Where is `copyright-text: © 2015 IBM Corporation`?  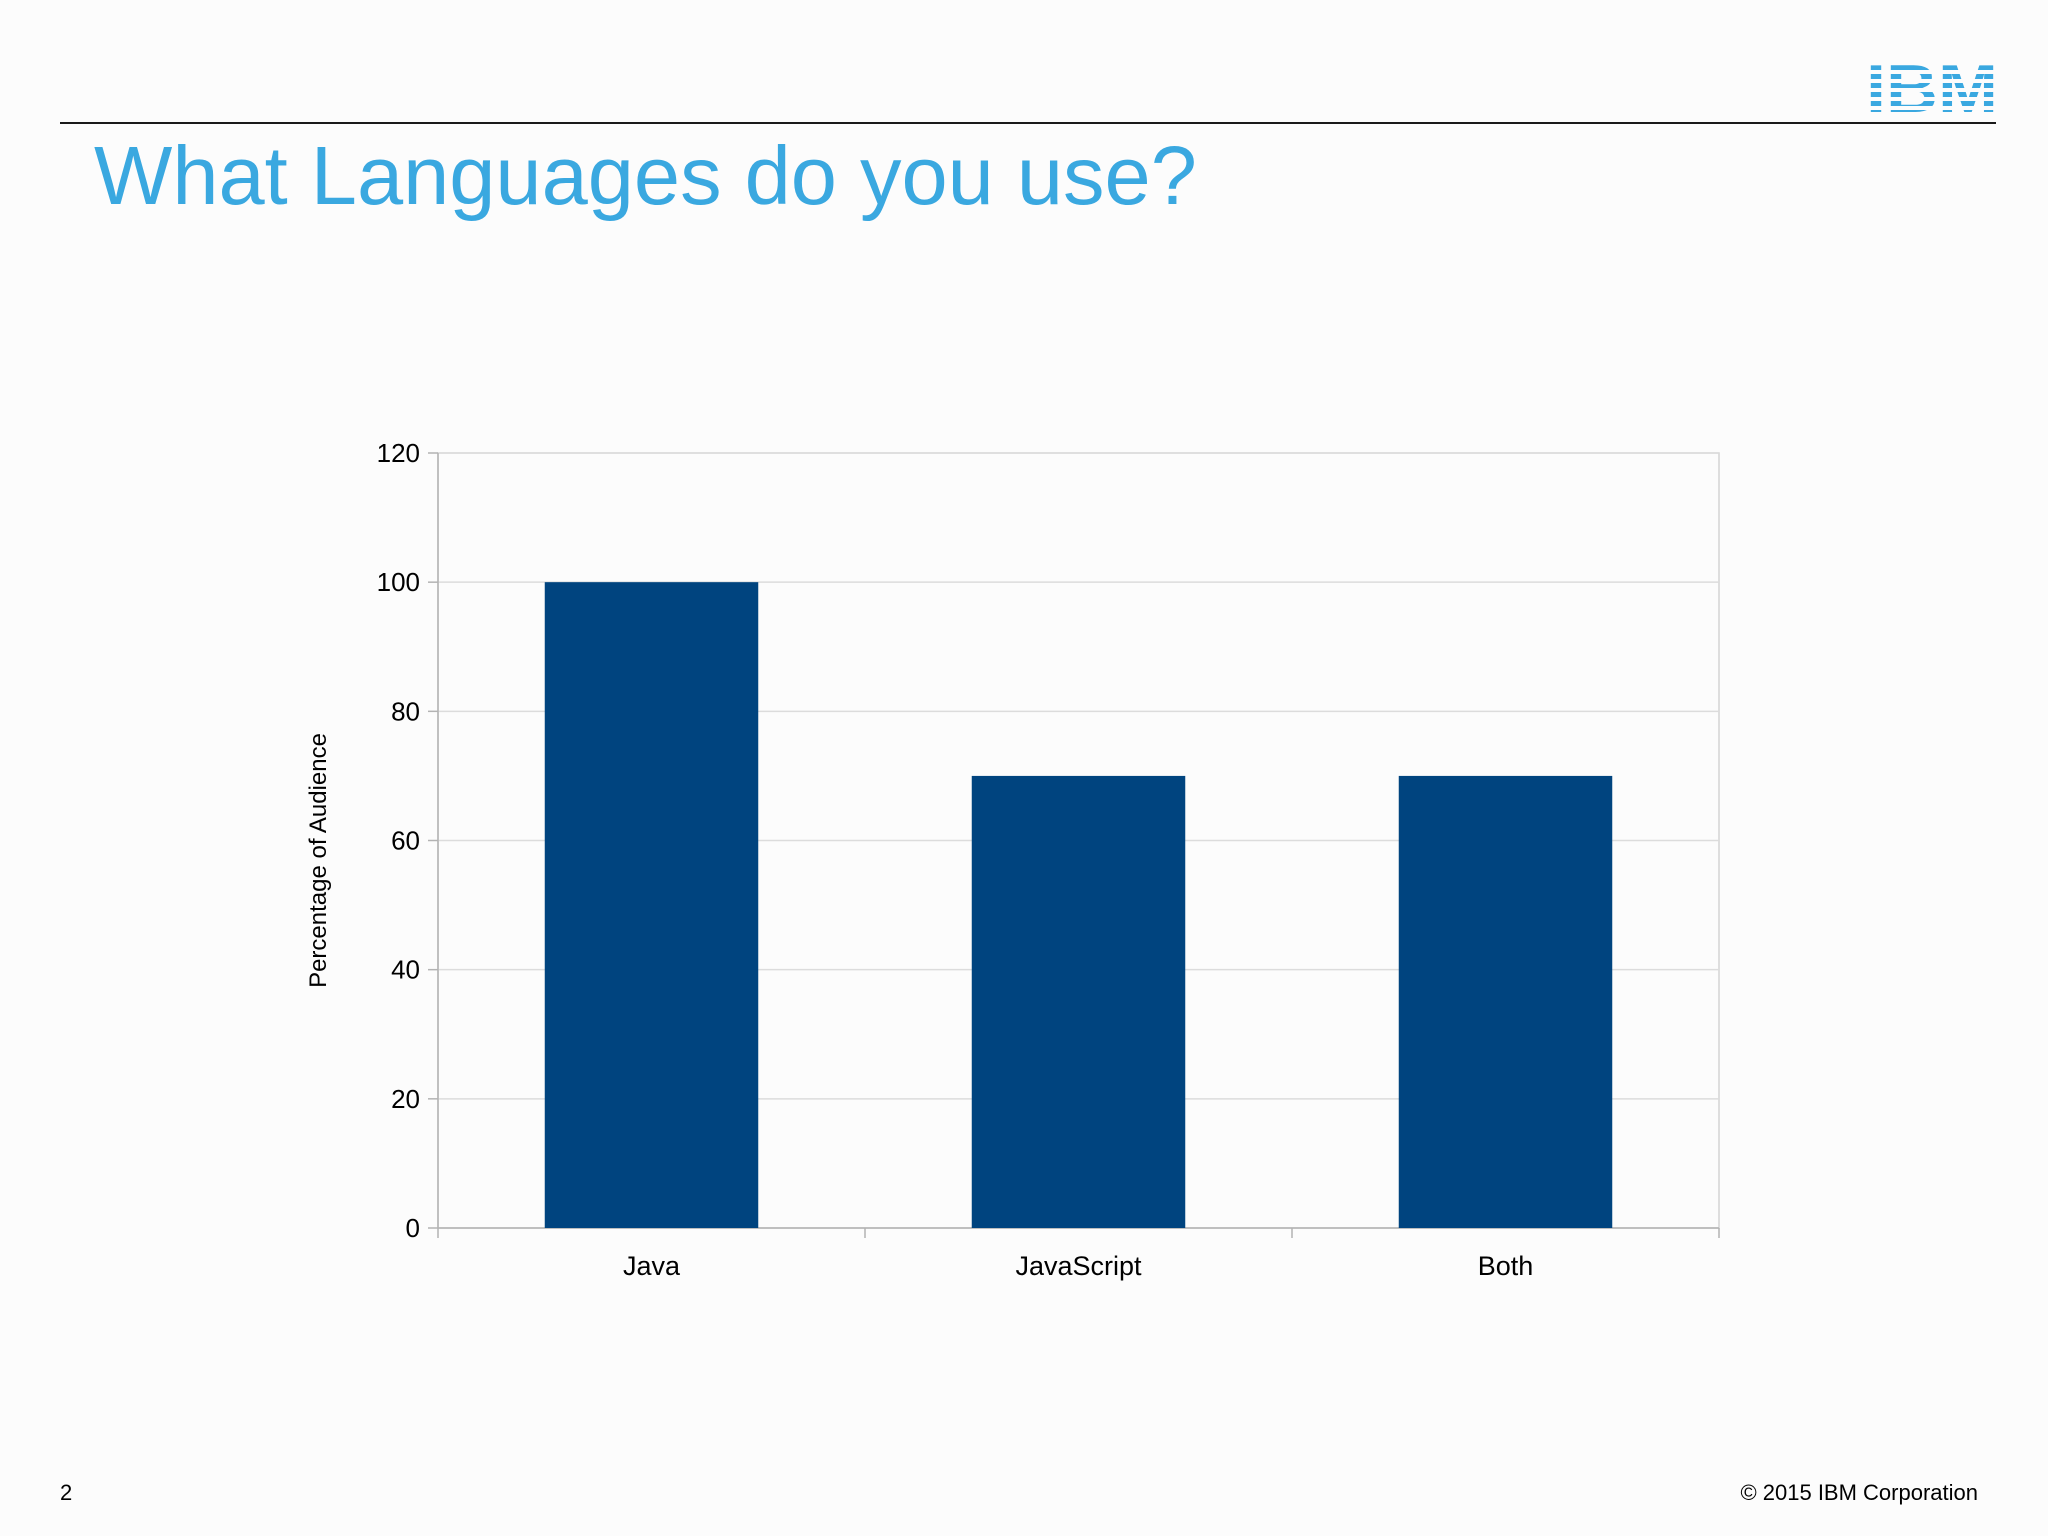
copyright-text: © 2015 IBM Corporation is located at coordinates (1859, 1492).